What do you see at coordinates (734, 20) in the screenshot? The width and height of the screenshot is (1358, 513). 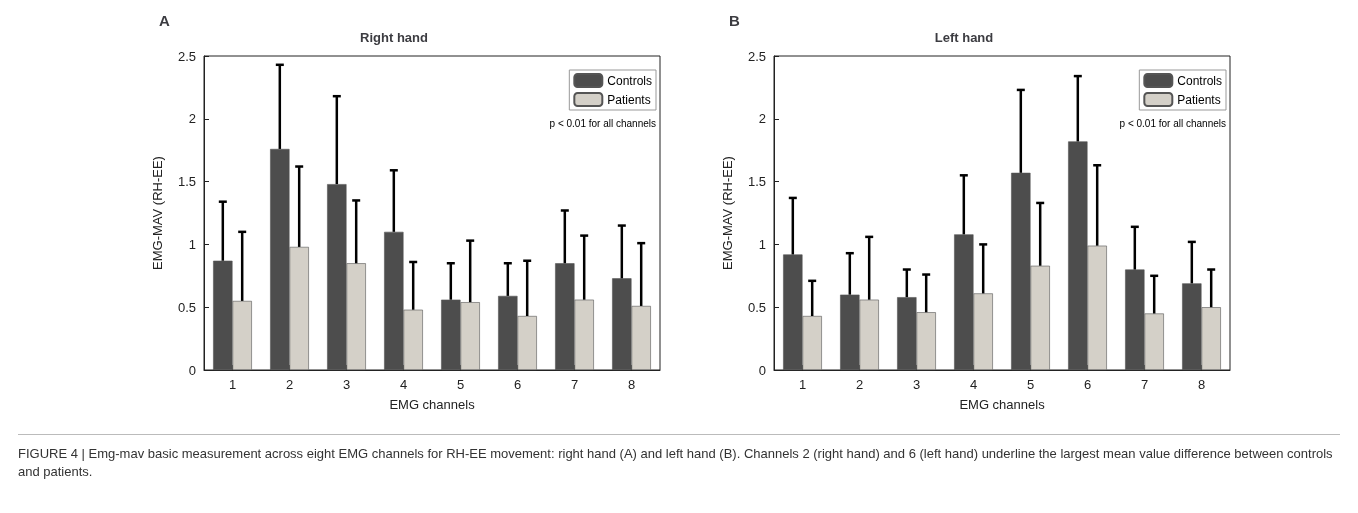 I see `chart-subtitle: B` at bounding box center [734, 20].